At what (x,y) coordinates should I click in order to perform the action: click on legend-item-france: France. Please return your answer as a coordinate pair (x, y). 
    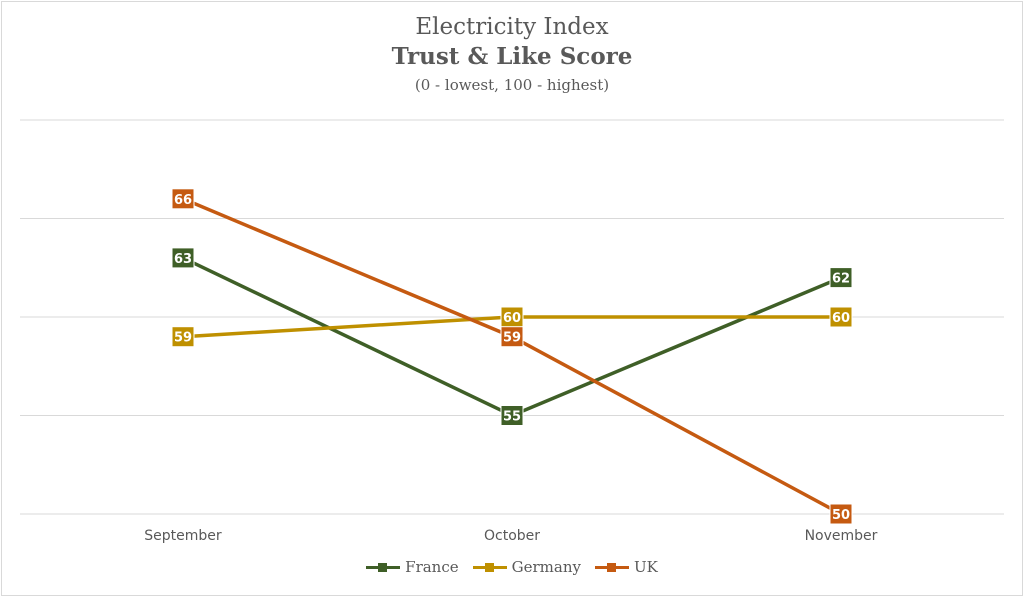
    Looking at the image, I should click on (412, 567).